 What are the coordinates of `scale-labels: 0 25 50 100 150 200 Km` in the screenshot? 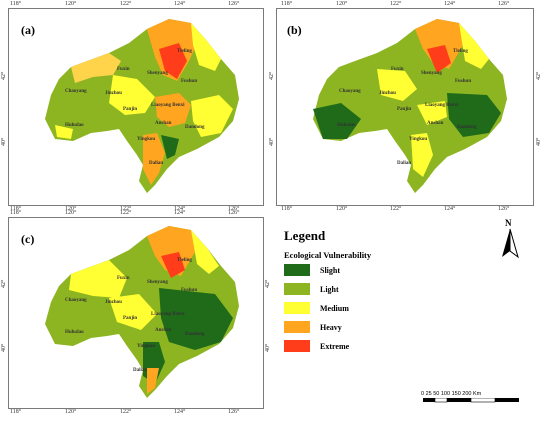 It's located at (451, 394).